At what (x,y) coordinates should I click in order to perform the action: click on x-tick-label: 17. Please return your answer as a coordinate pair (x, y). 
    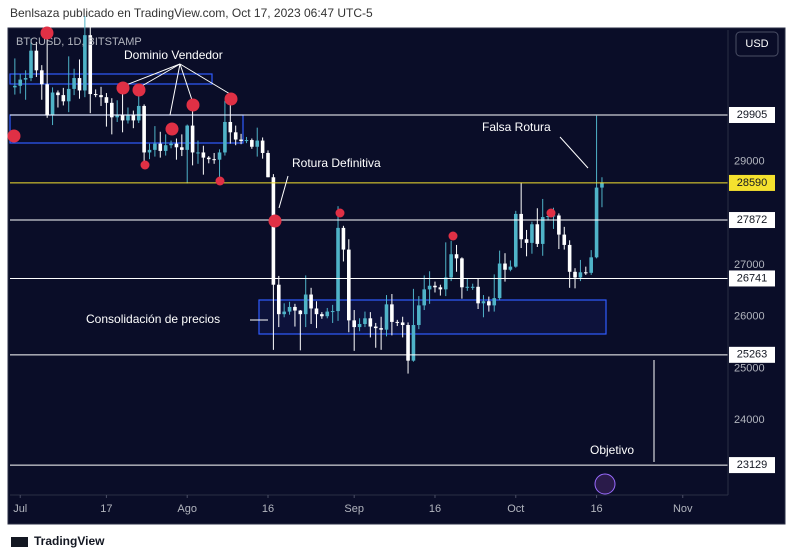
    Looking at the image, I should click on (106, 509).